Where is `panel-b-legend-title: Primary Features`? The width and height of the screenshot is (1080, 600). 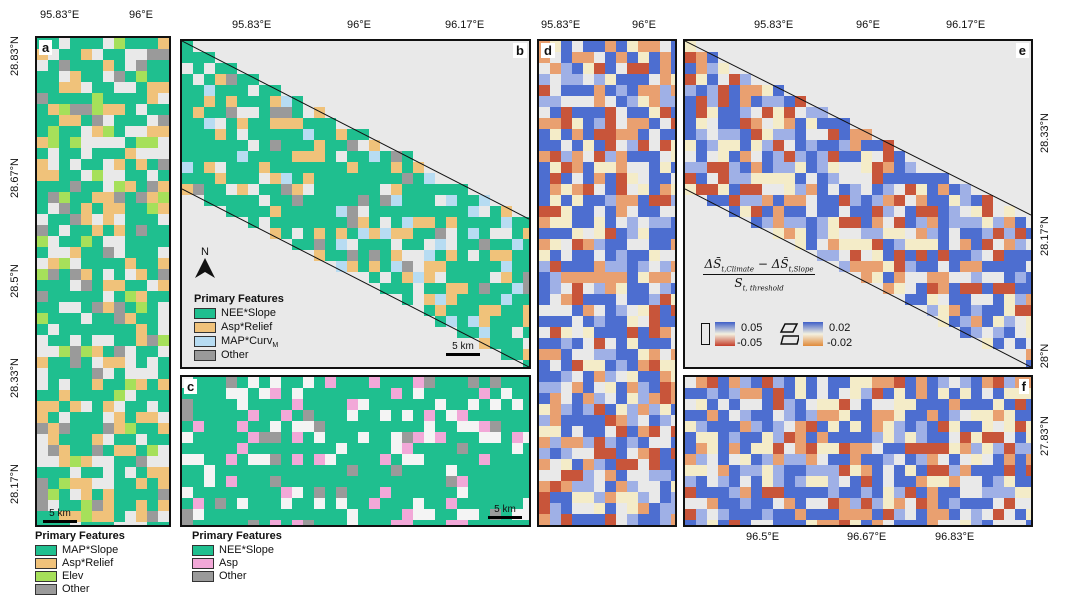
panel-b-legend-title: Primary Features is located at coordinates (239, 299).